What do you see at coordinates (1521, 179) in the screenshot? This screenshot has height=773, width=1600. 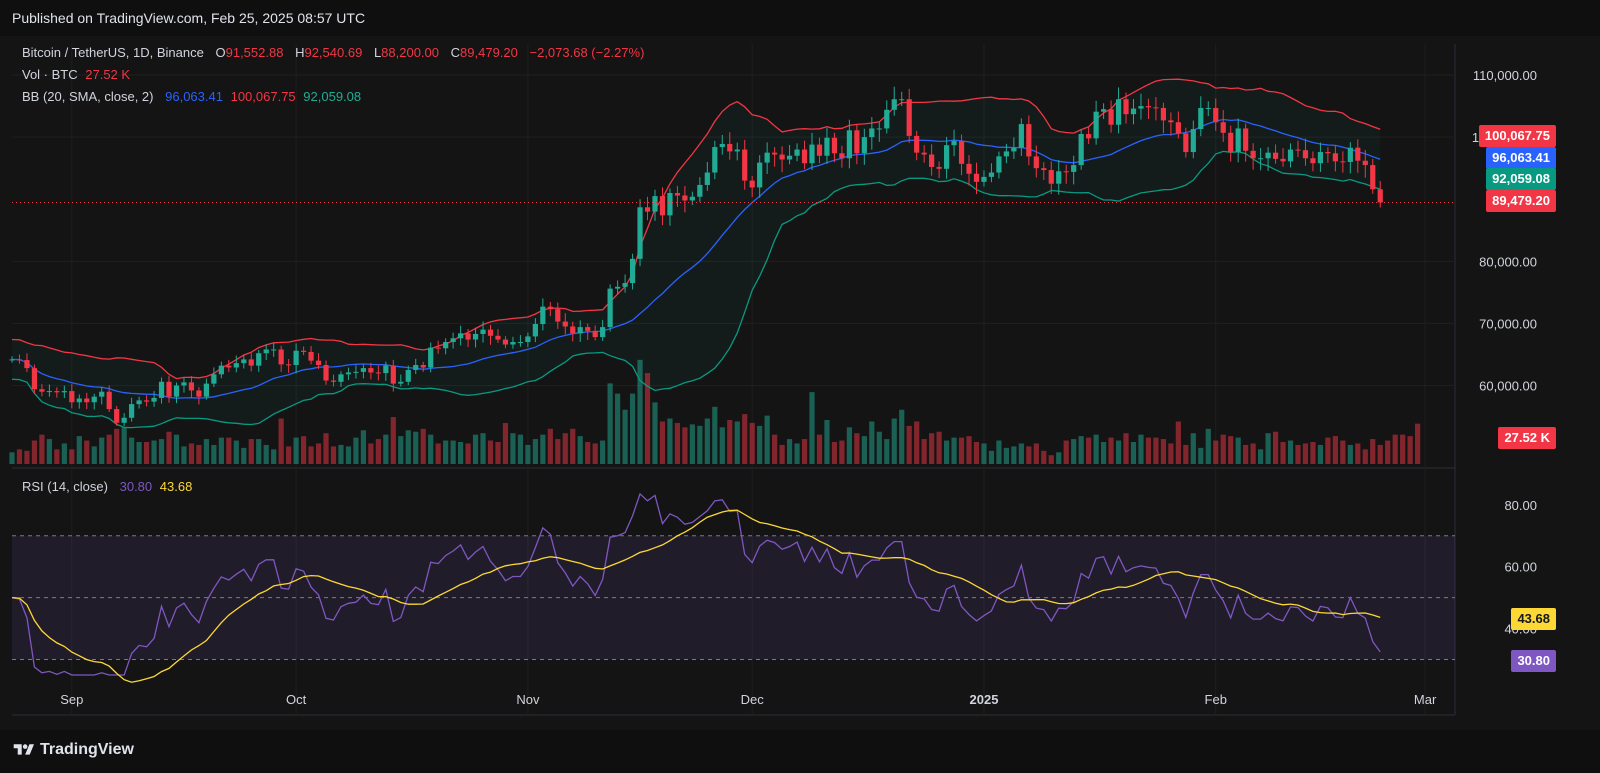 I see `bb-lower-price-label: 92,059.08` at bounding box center [1521, 179].